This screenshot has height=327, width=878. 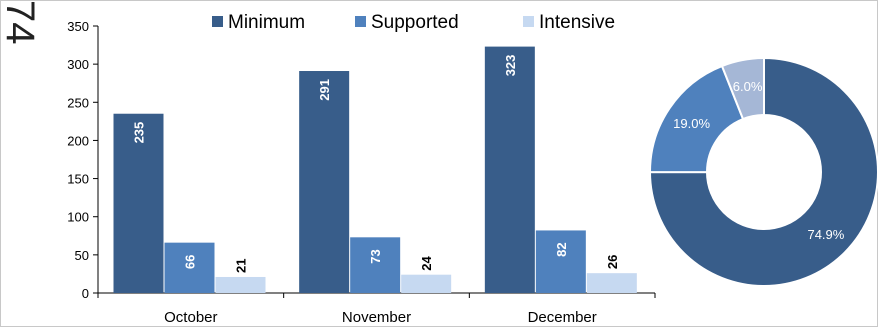 I want to click on legend-swatch-intensive, so click(x=528, y=21).